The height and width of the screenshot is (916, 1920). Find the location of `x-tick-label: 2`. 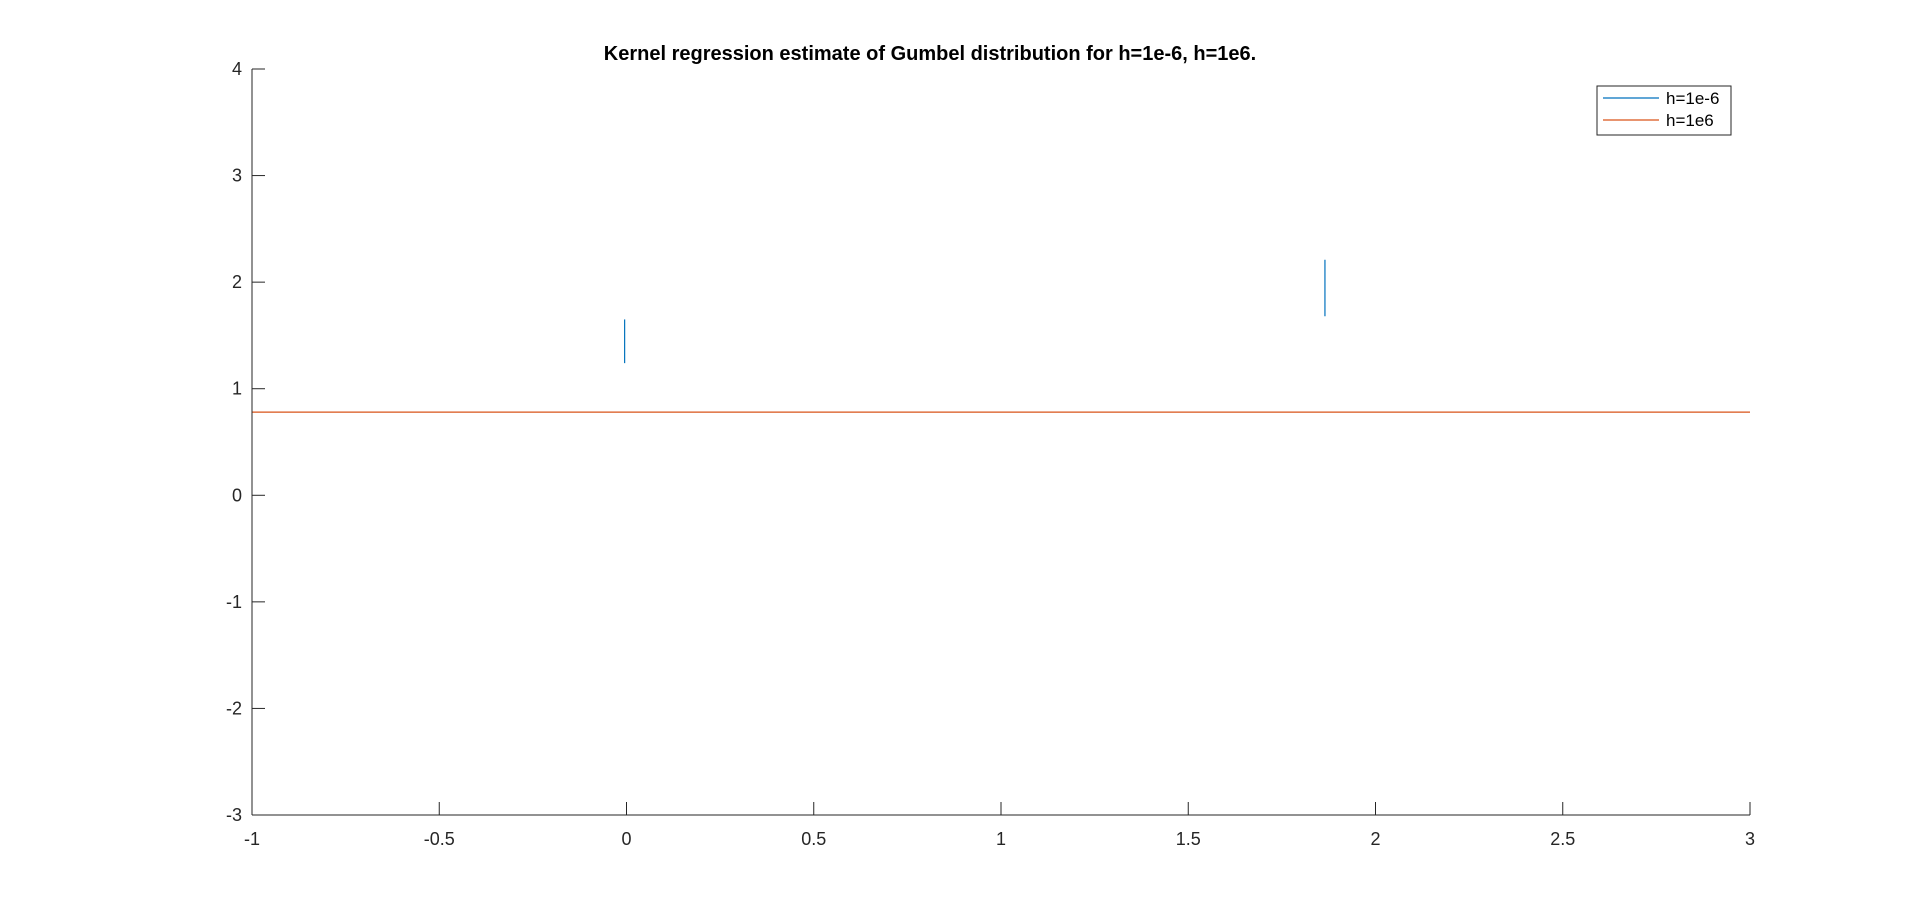

x-tick-label: 2 is located at coordinates (1375, 839).